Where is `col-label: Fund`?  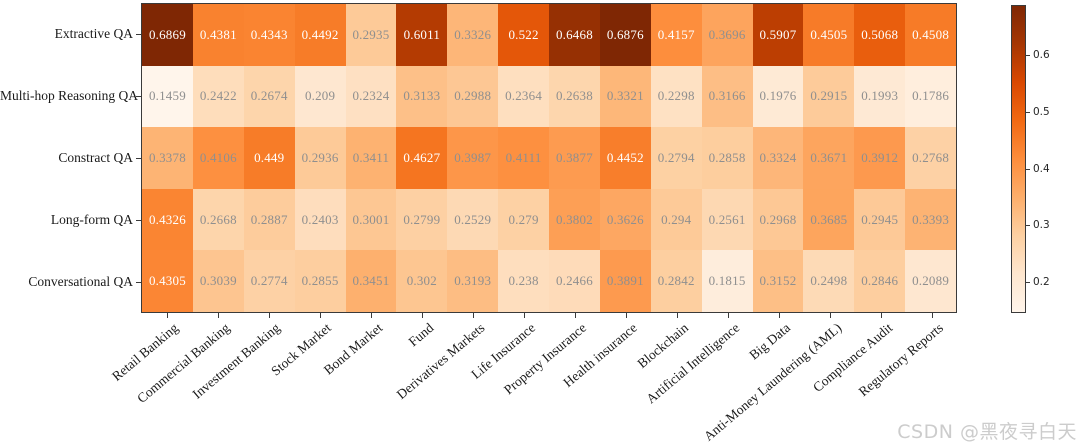 col-label: Fund is located at coordinates (421, 335).